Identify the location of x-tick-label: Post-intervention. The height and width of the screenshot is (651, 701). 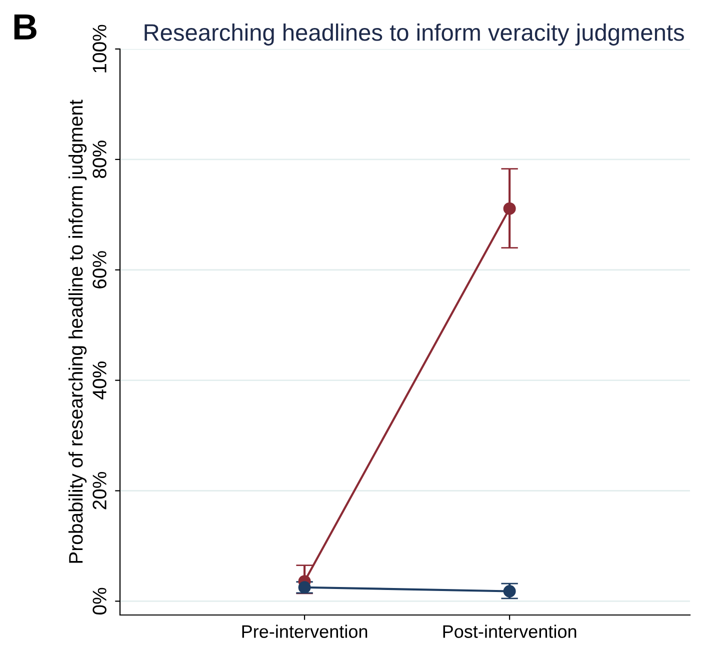
(509, 631).